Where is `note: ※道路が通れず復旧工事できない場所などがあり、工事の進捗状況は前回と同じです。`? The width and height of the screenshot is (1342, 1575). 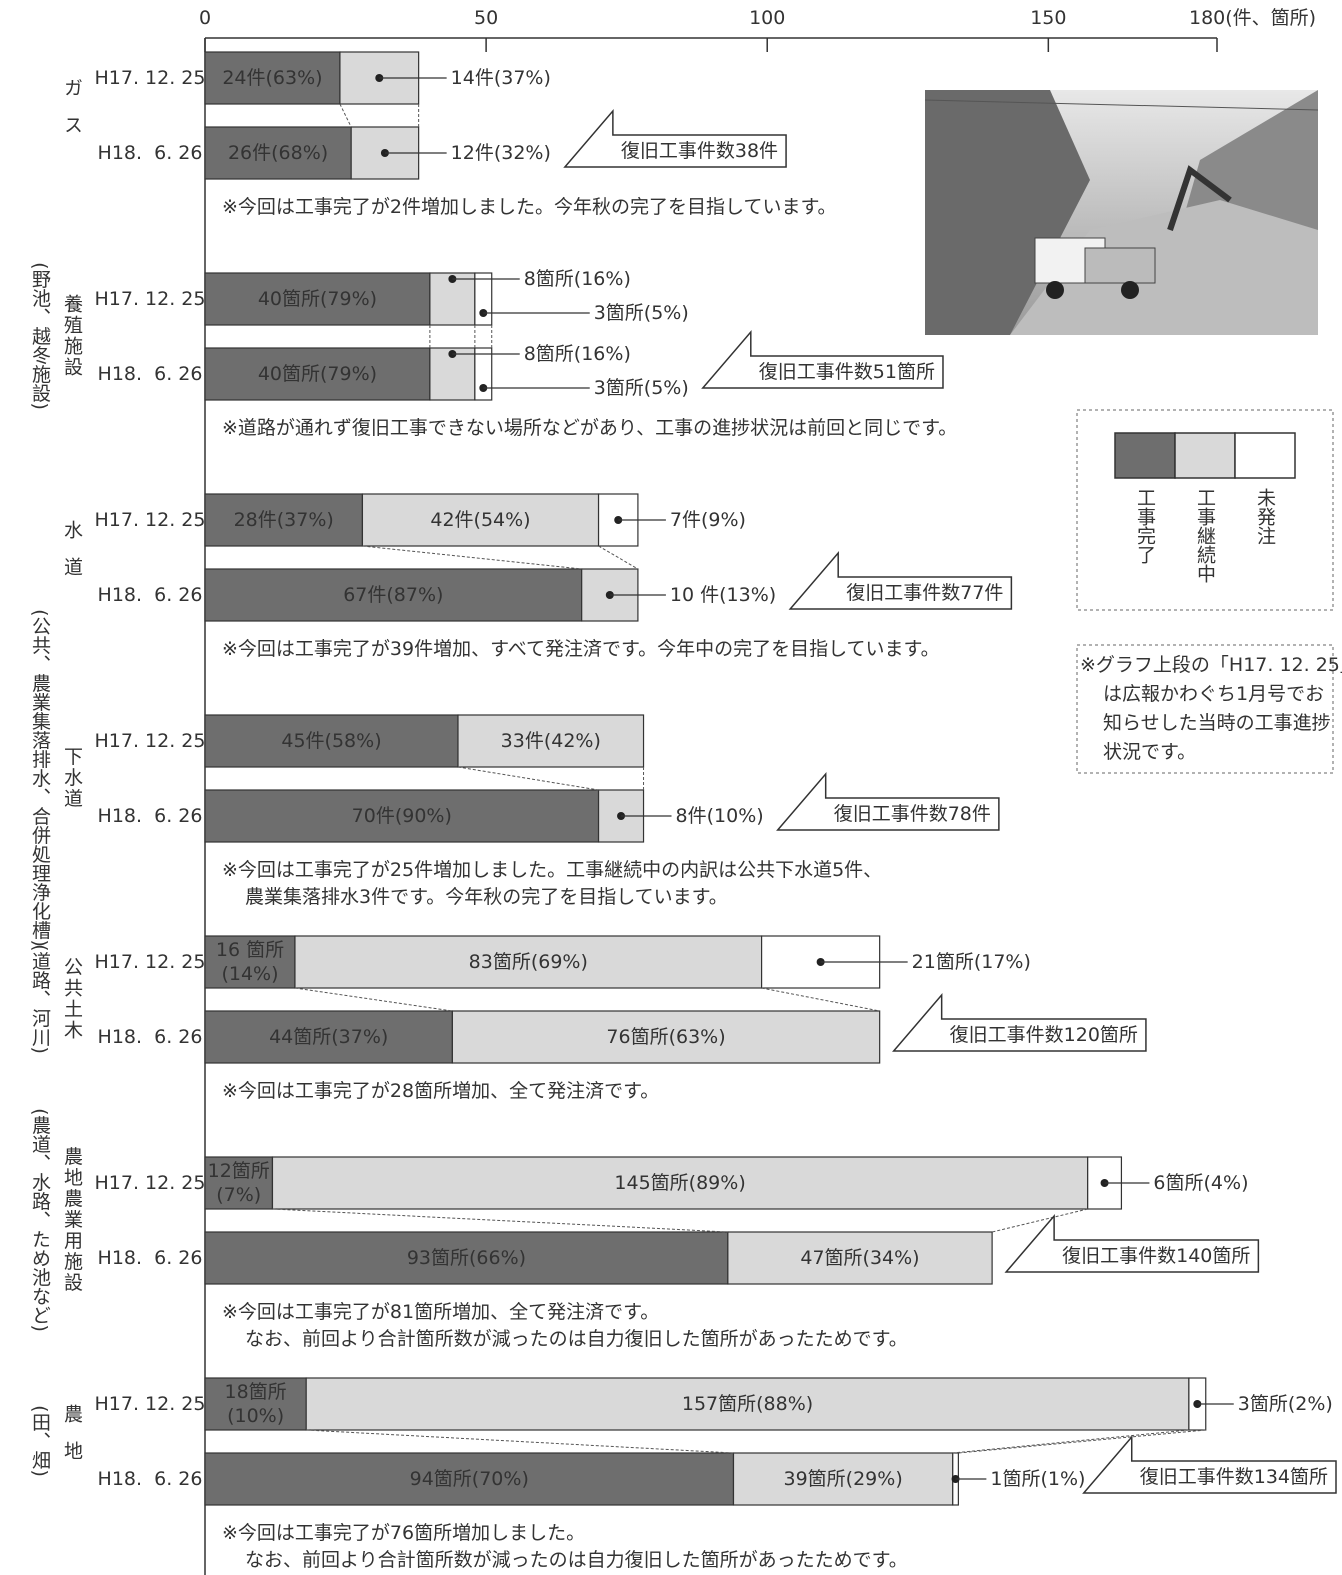 note: ※道路が通れず復旧工事できない場所などがあり、工事の進捗状況は前回と同じです。 is located at coordinates (589, 428).